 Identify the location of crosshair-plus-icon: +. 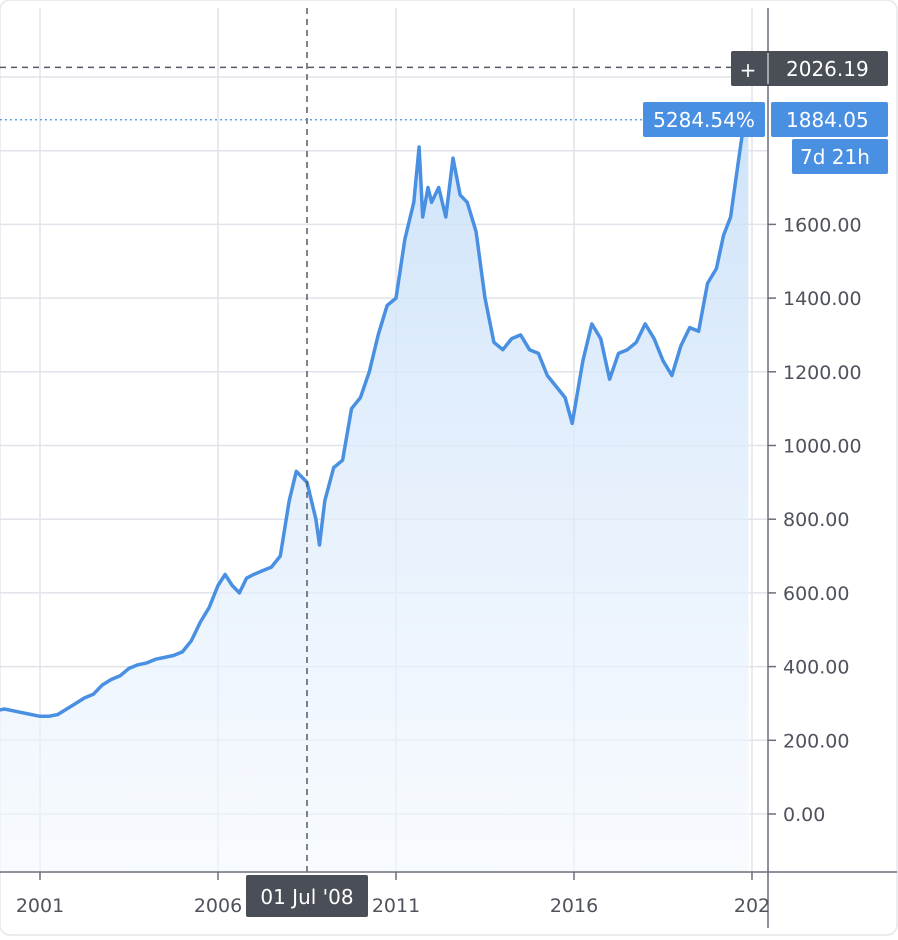
(748, 70).